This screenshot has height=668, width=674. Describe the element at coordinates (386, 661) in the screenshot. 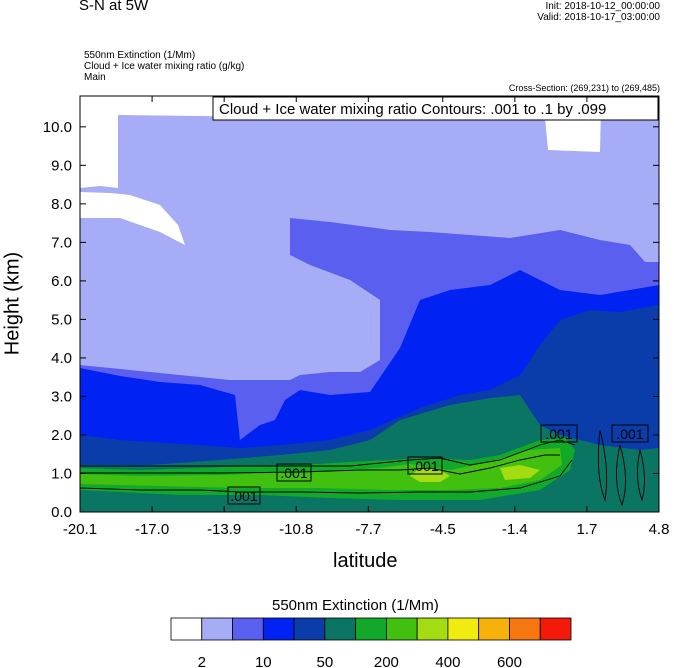

I see `colorbar-label: 200` at that location.